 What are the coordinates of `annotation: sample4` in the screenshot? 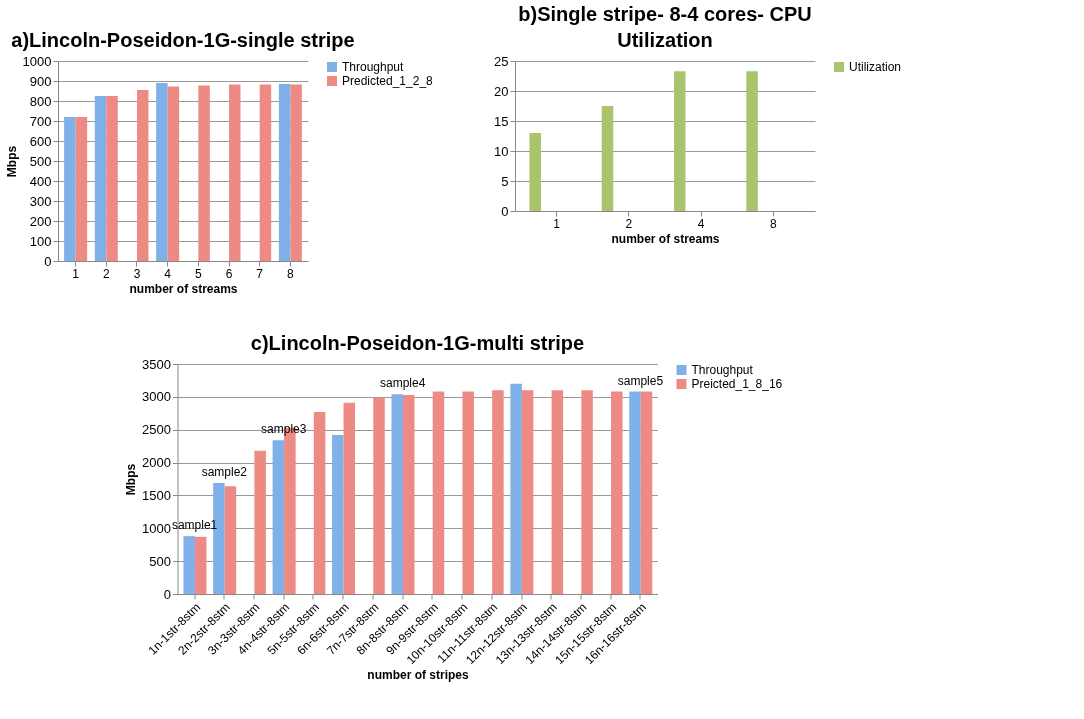 It's located at (402, 383).